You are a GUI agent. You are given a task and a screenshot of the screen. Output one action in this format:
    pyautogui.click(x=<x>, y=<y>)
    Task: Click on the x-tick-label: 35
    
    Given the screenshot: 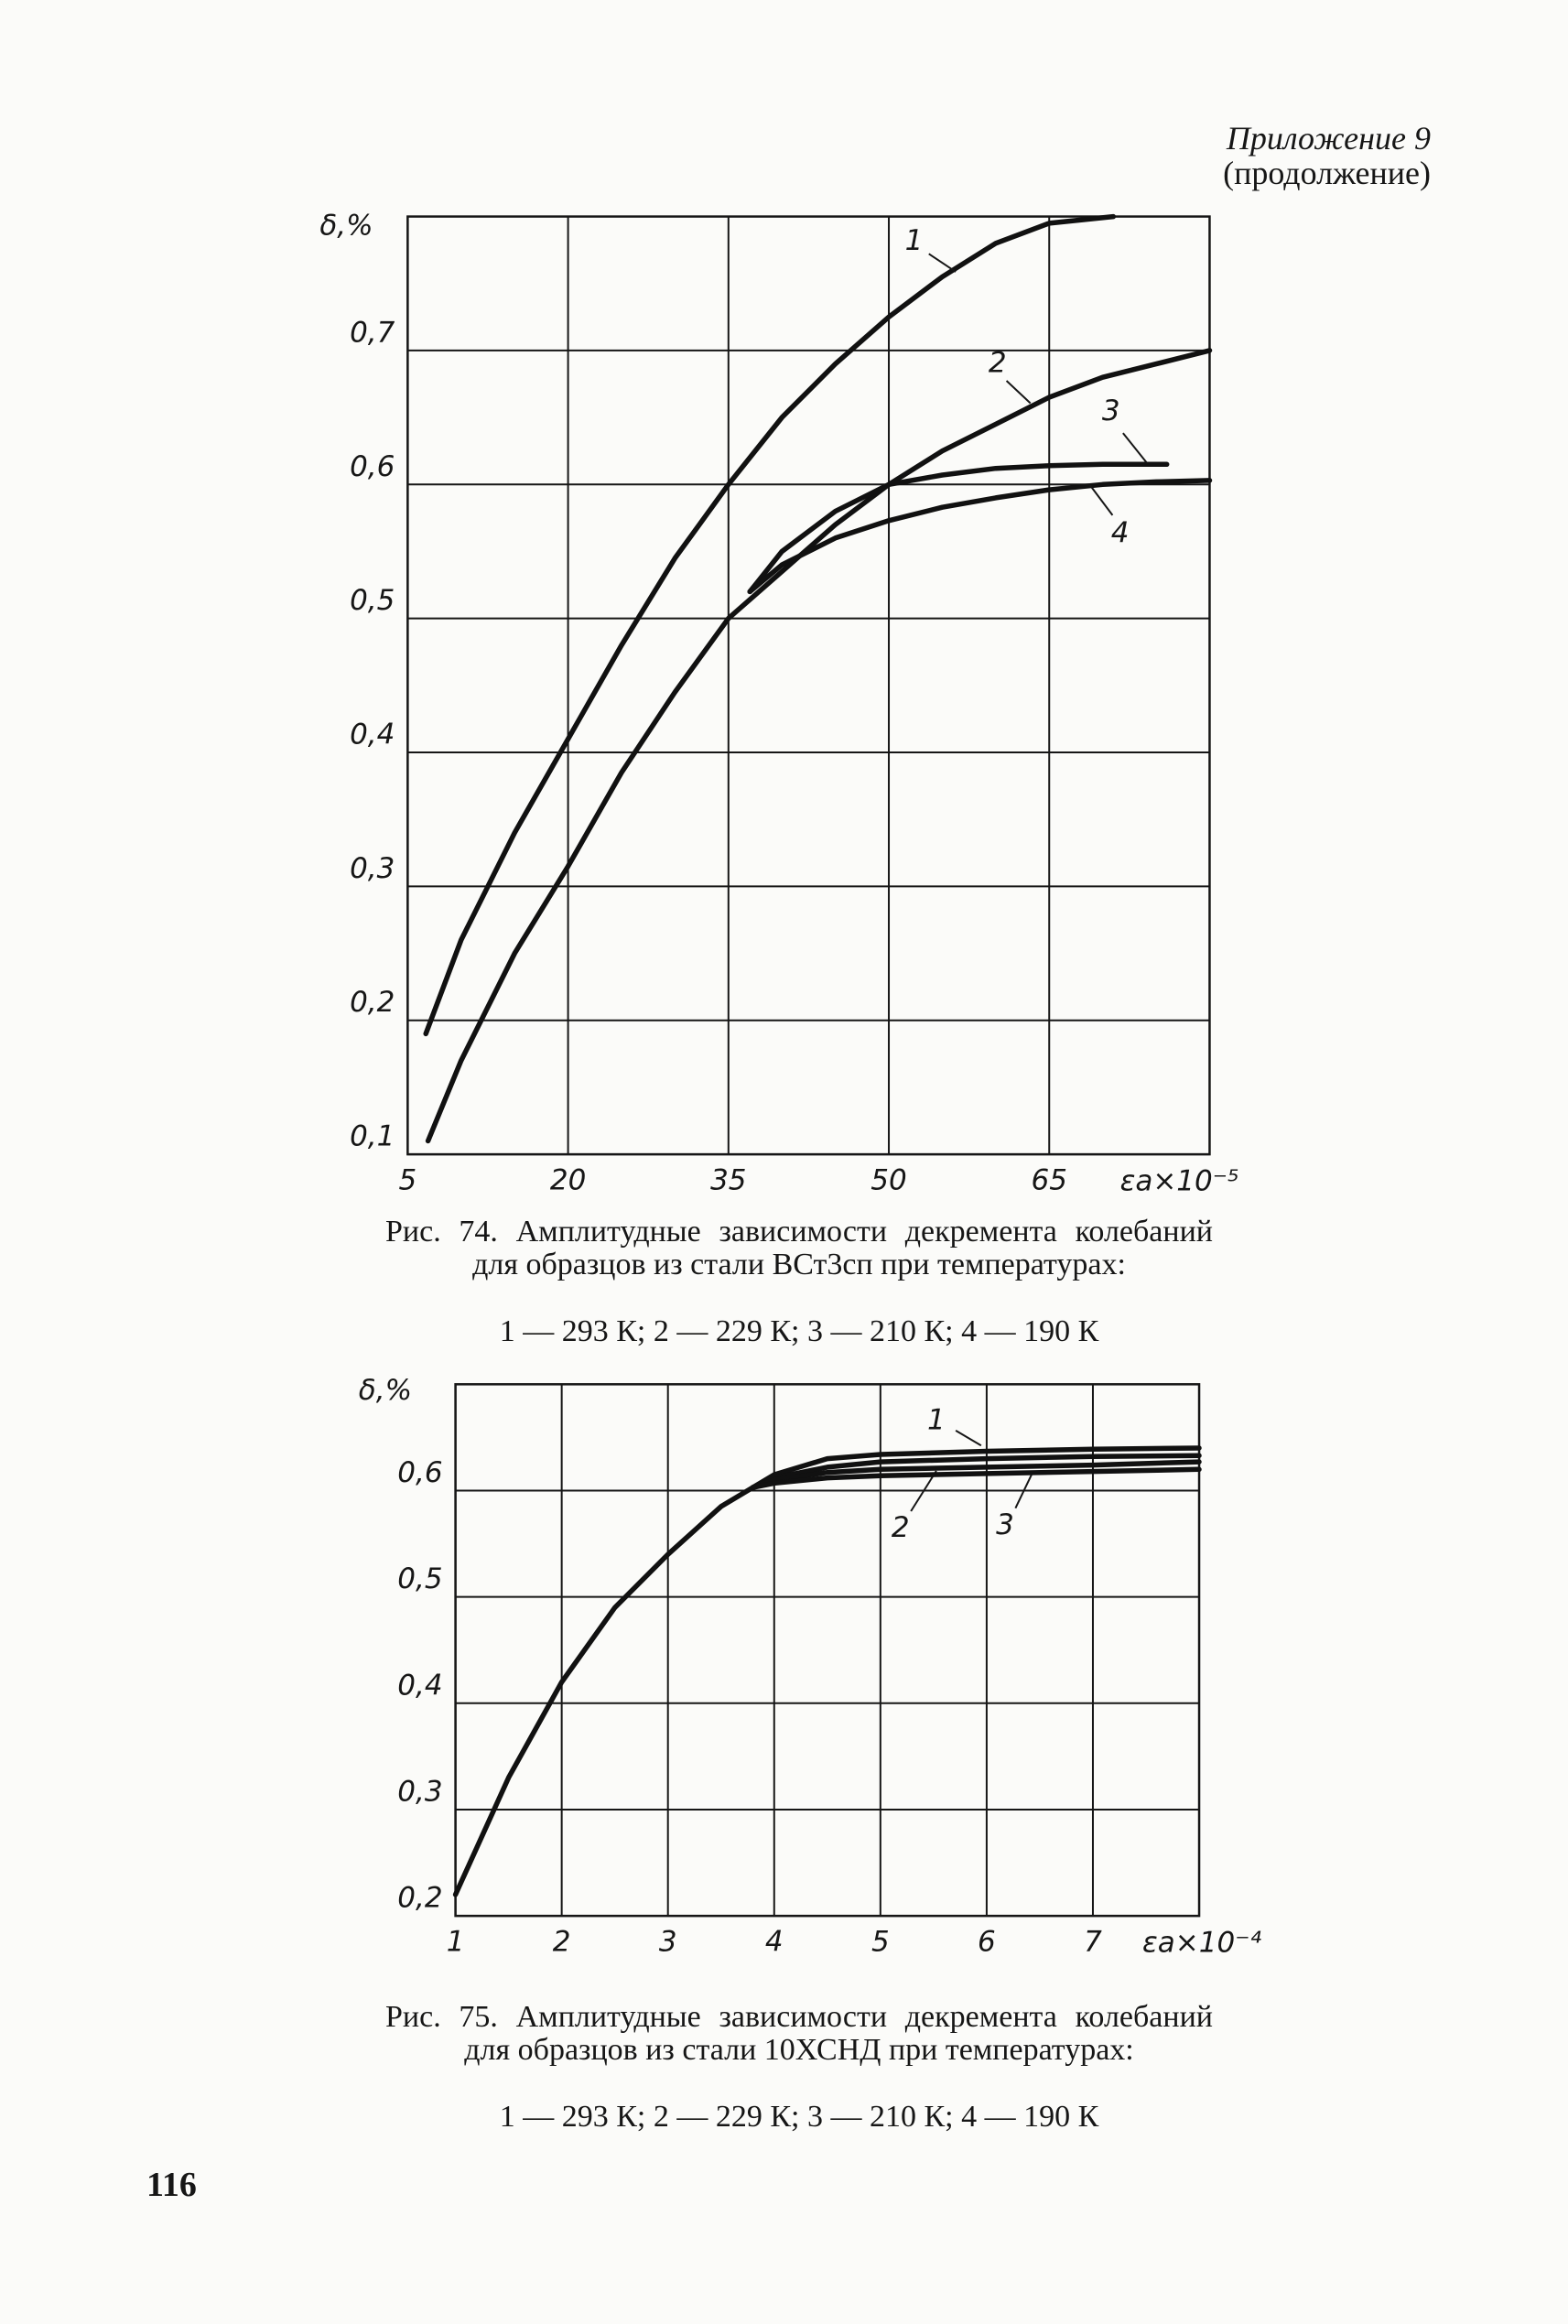 What is the action you would take?
    pyautogui.click(x=728, y=1180)
    